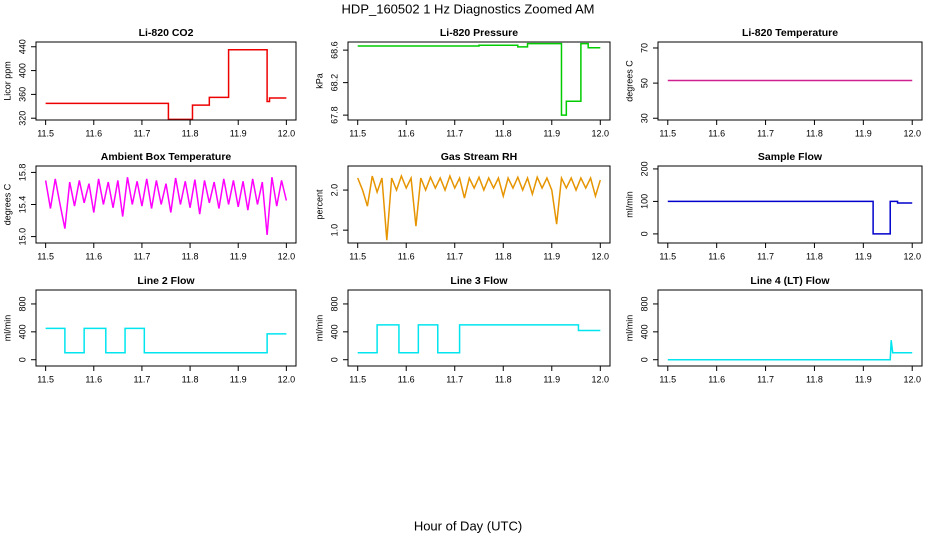 Image resolution: width=936 pixels, height=540 pixels. What do you see at coordinates (22, 94) in the screenshot?
I see `y-tick-label: 360` at bounding box center [22, 94].